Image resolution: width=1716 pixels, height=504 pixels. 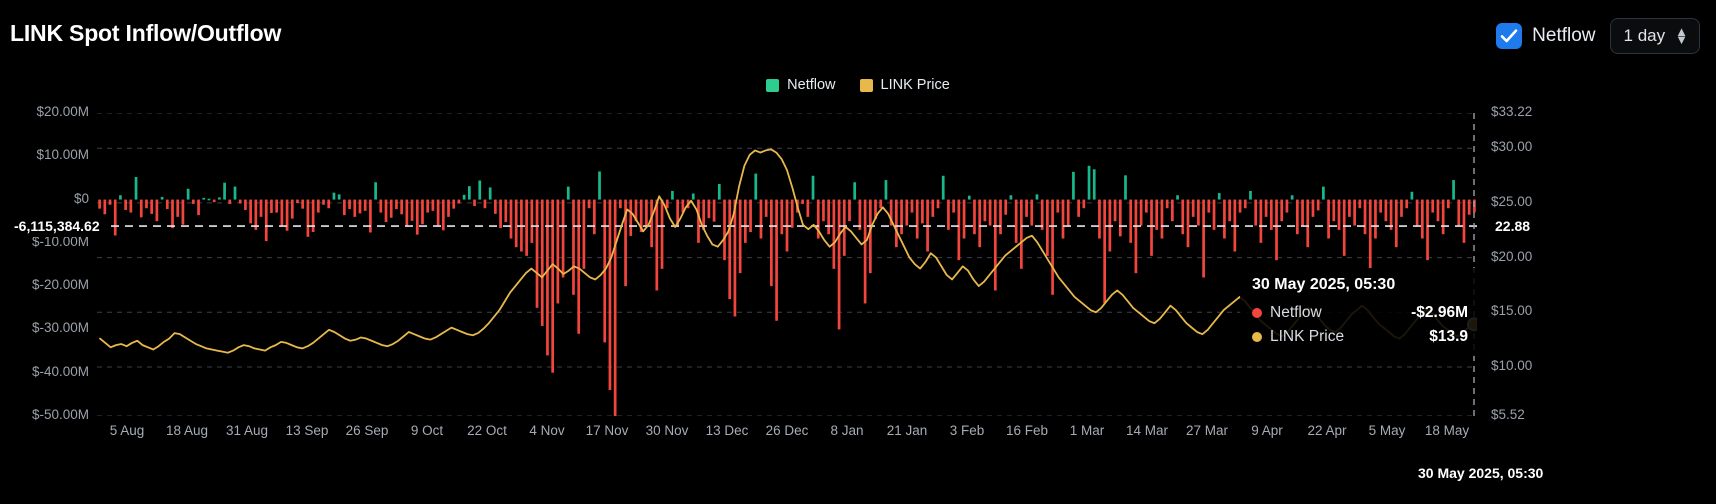 What do you see at coordinates (1324, 284) in the screenshot?
I see `tooltip-title: 30 May 2025, 05:30` at bounding box center [1324, 284].